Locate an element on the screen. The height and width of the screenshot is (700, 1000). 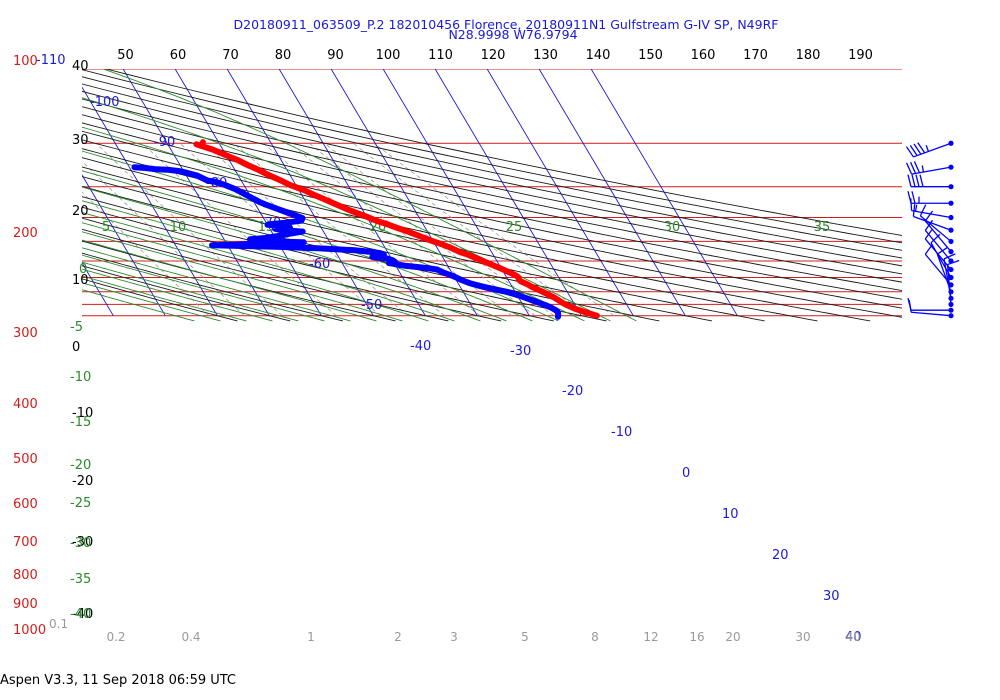
top-axis-ticks: 50 60 70 80 90 100 110 120 130 140 150 160 170 180 190 is located at coordinates (495, 55).